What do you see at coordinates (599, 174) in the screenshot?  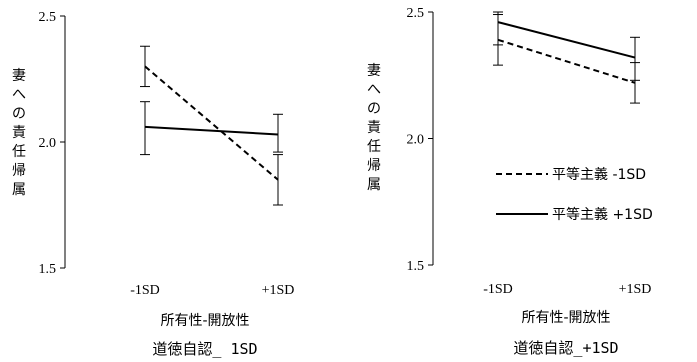 I see `legend-label: 平等主義 -1SD` at bounding box center [599, 174].